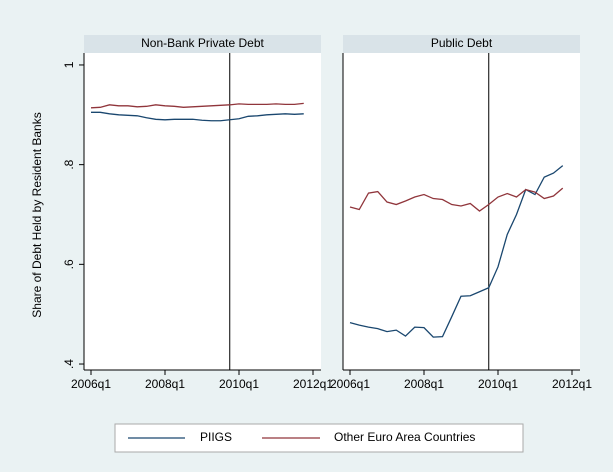  I want to click on y-tick-label: .6, so click(69, 264).